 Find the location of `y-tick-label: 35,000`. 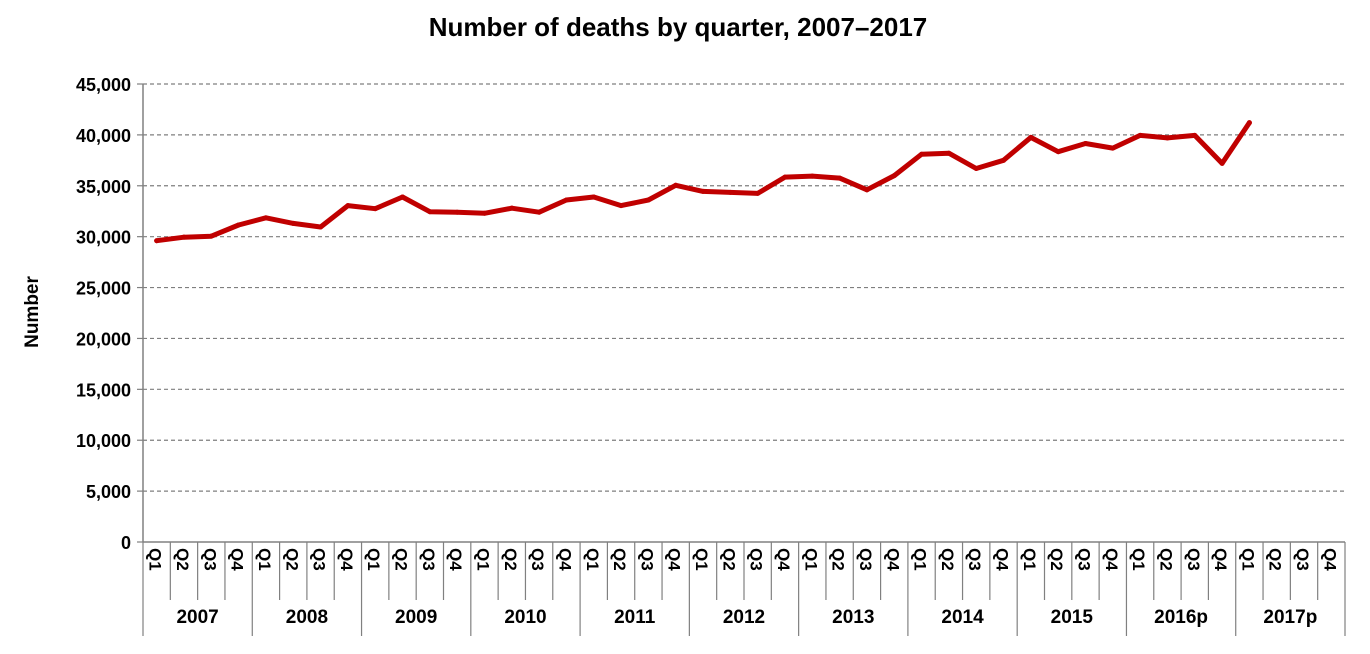

y-tick-label: 35,000 is located at coordinates (103, 187).